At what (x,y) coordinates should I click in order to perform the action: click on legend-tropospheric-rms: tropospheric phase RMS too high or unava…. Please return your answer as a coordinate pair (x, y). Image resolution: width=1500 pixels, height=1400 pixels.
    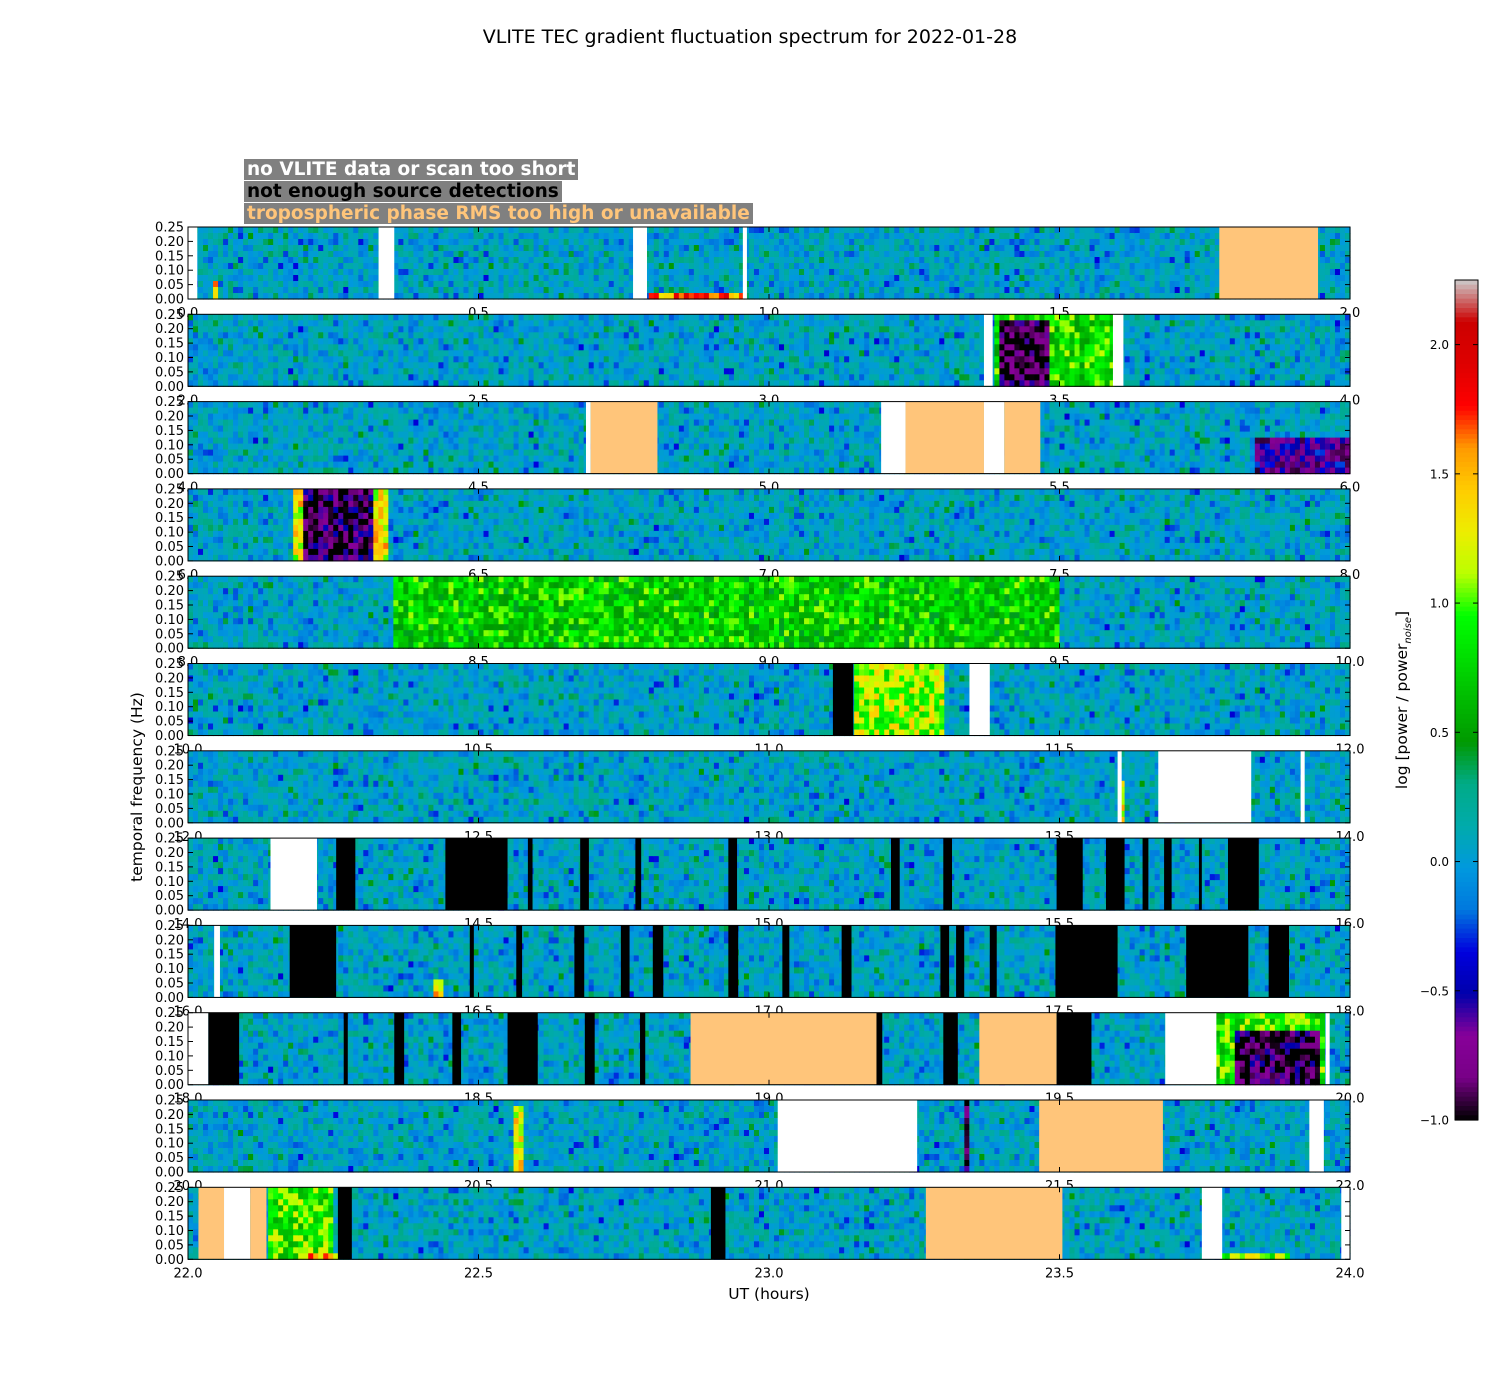
    Looking at the image, I should click on (498, 213).